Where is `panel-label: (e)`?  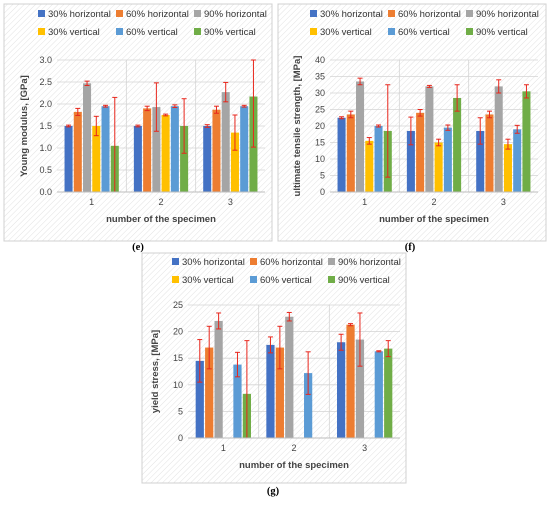 panel-label: (e) is located at coordinates (138, 247).